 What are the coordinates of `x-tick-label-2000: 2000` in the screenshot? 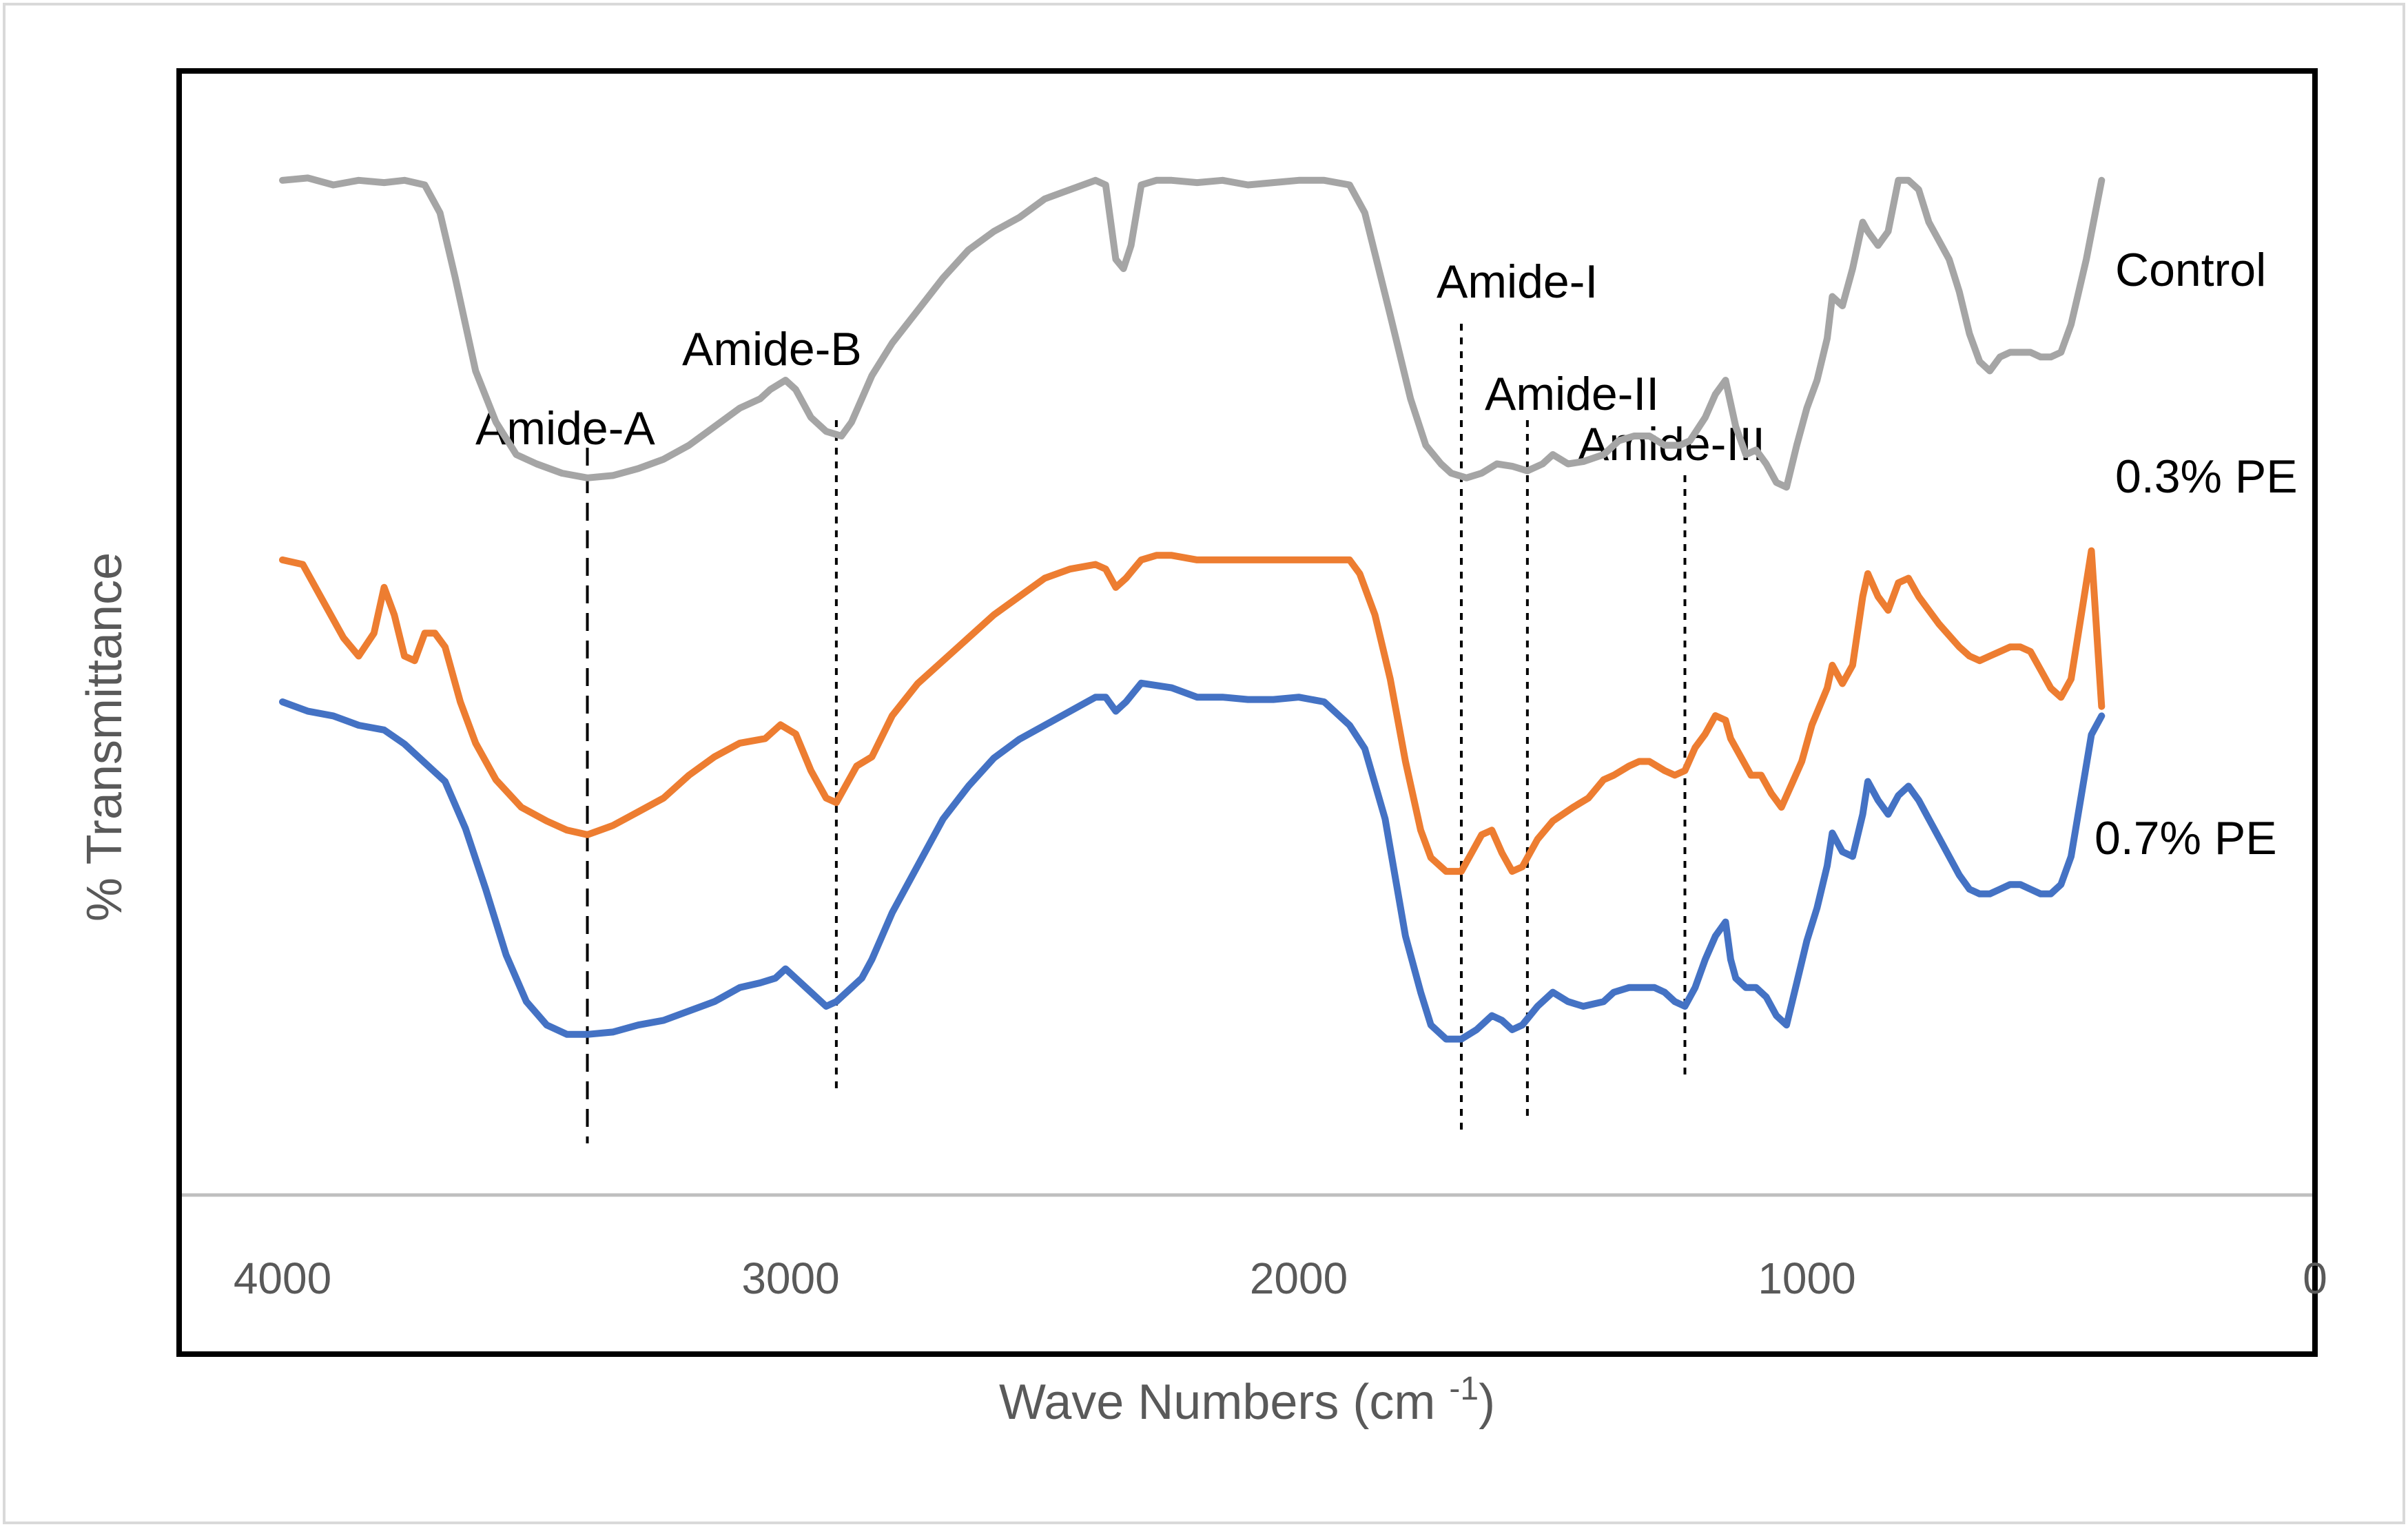 It's located at (1299, 1278).